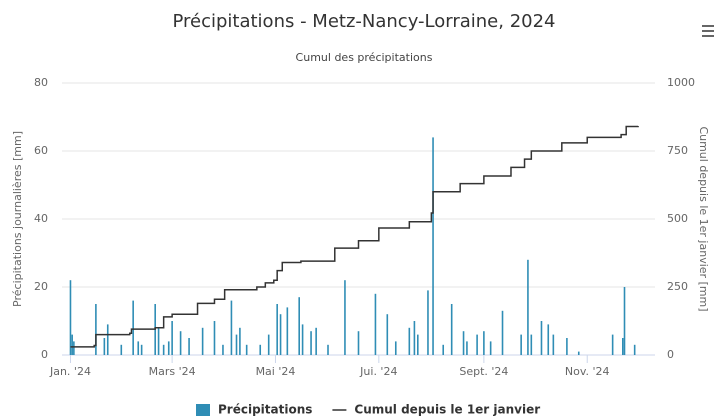 This screenshot has width=718, height=419. I want to click on y2-axis-label: Cumul depuis le 1er janvier [mm], so click(703, 218).